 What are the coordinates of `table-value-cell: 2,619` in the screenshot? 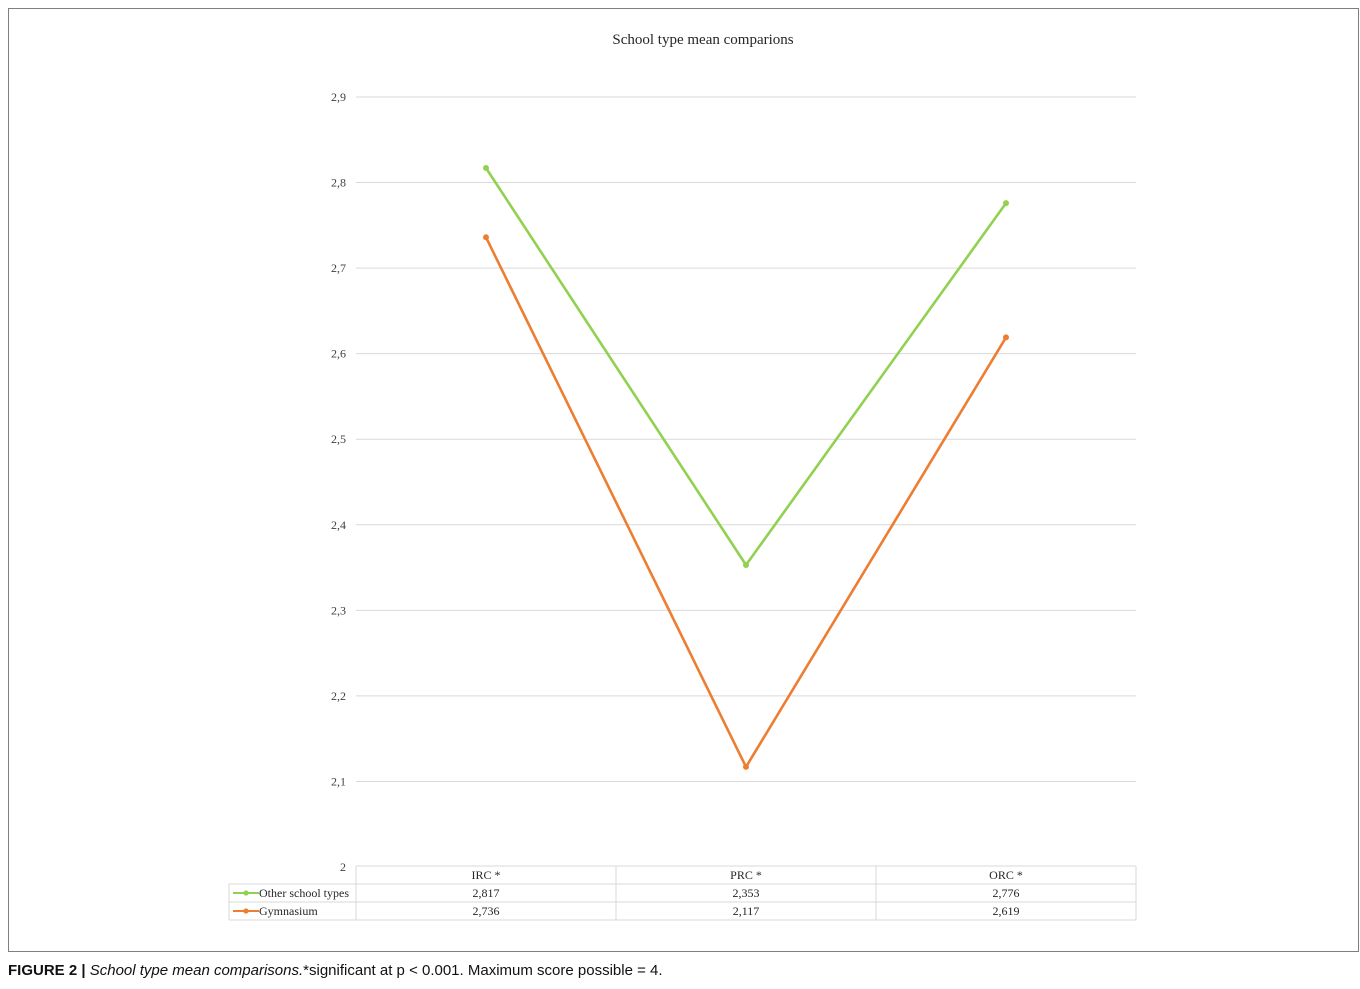 It's located at (1006, 911).